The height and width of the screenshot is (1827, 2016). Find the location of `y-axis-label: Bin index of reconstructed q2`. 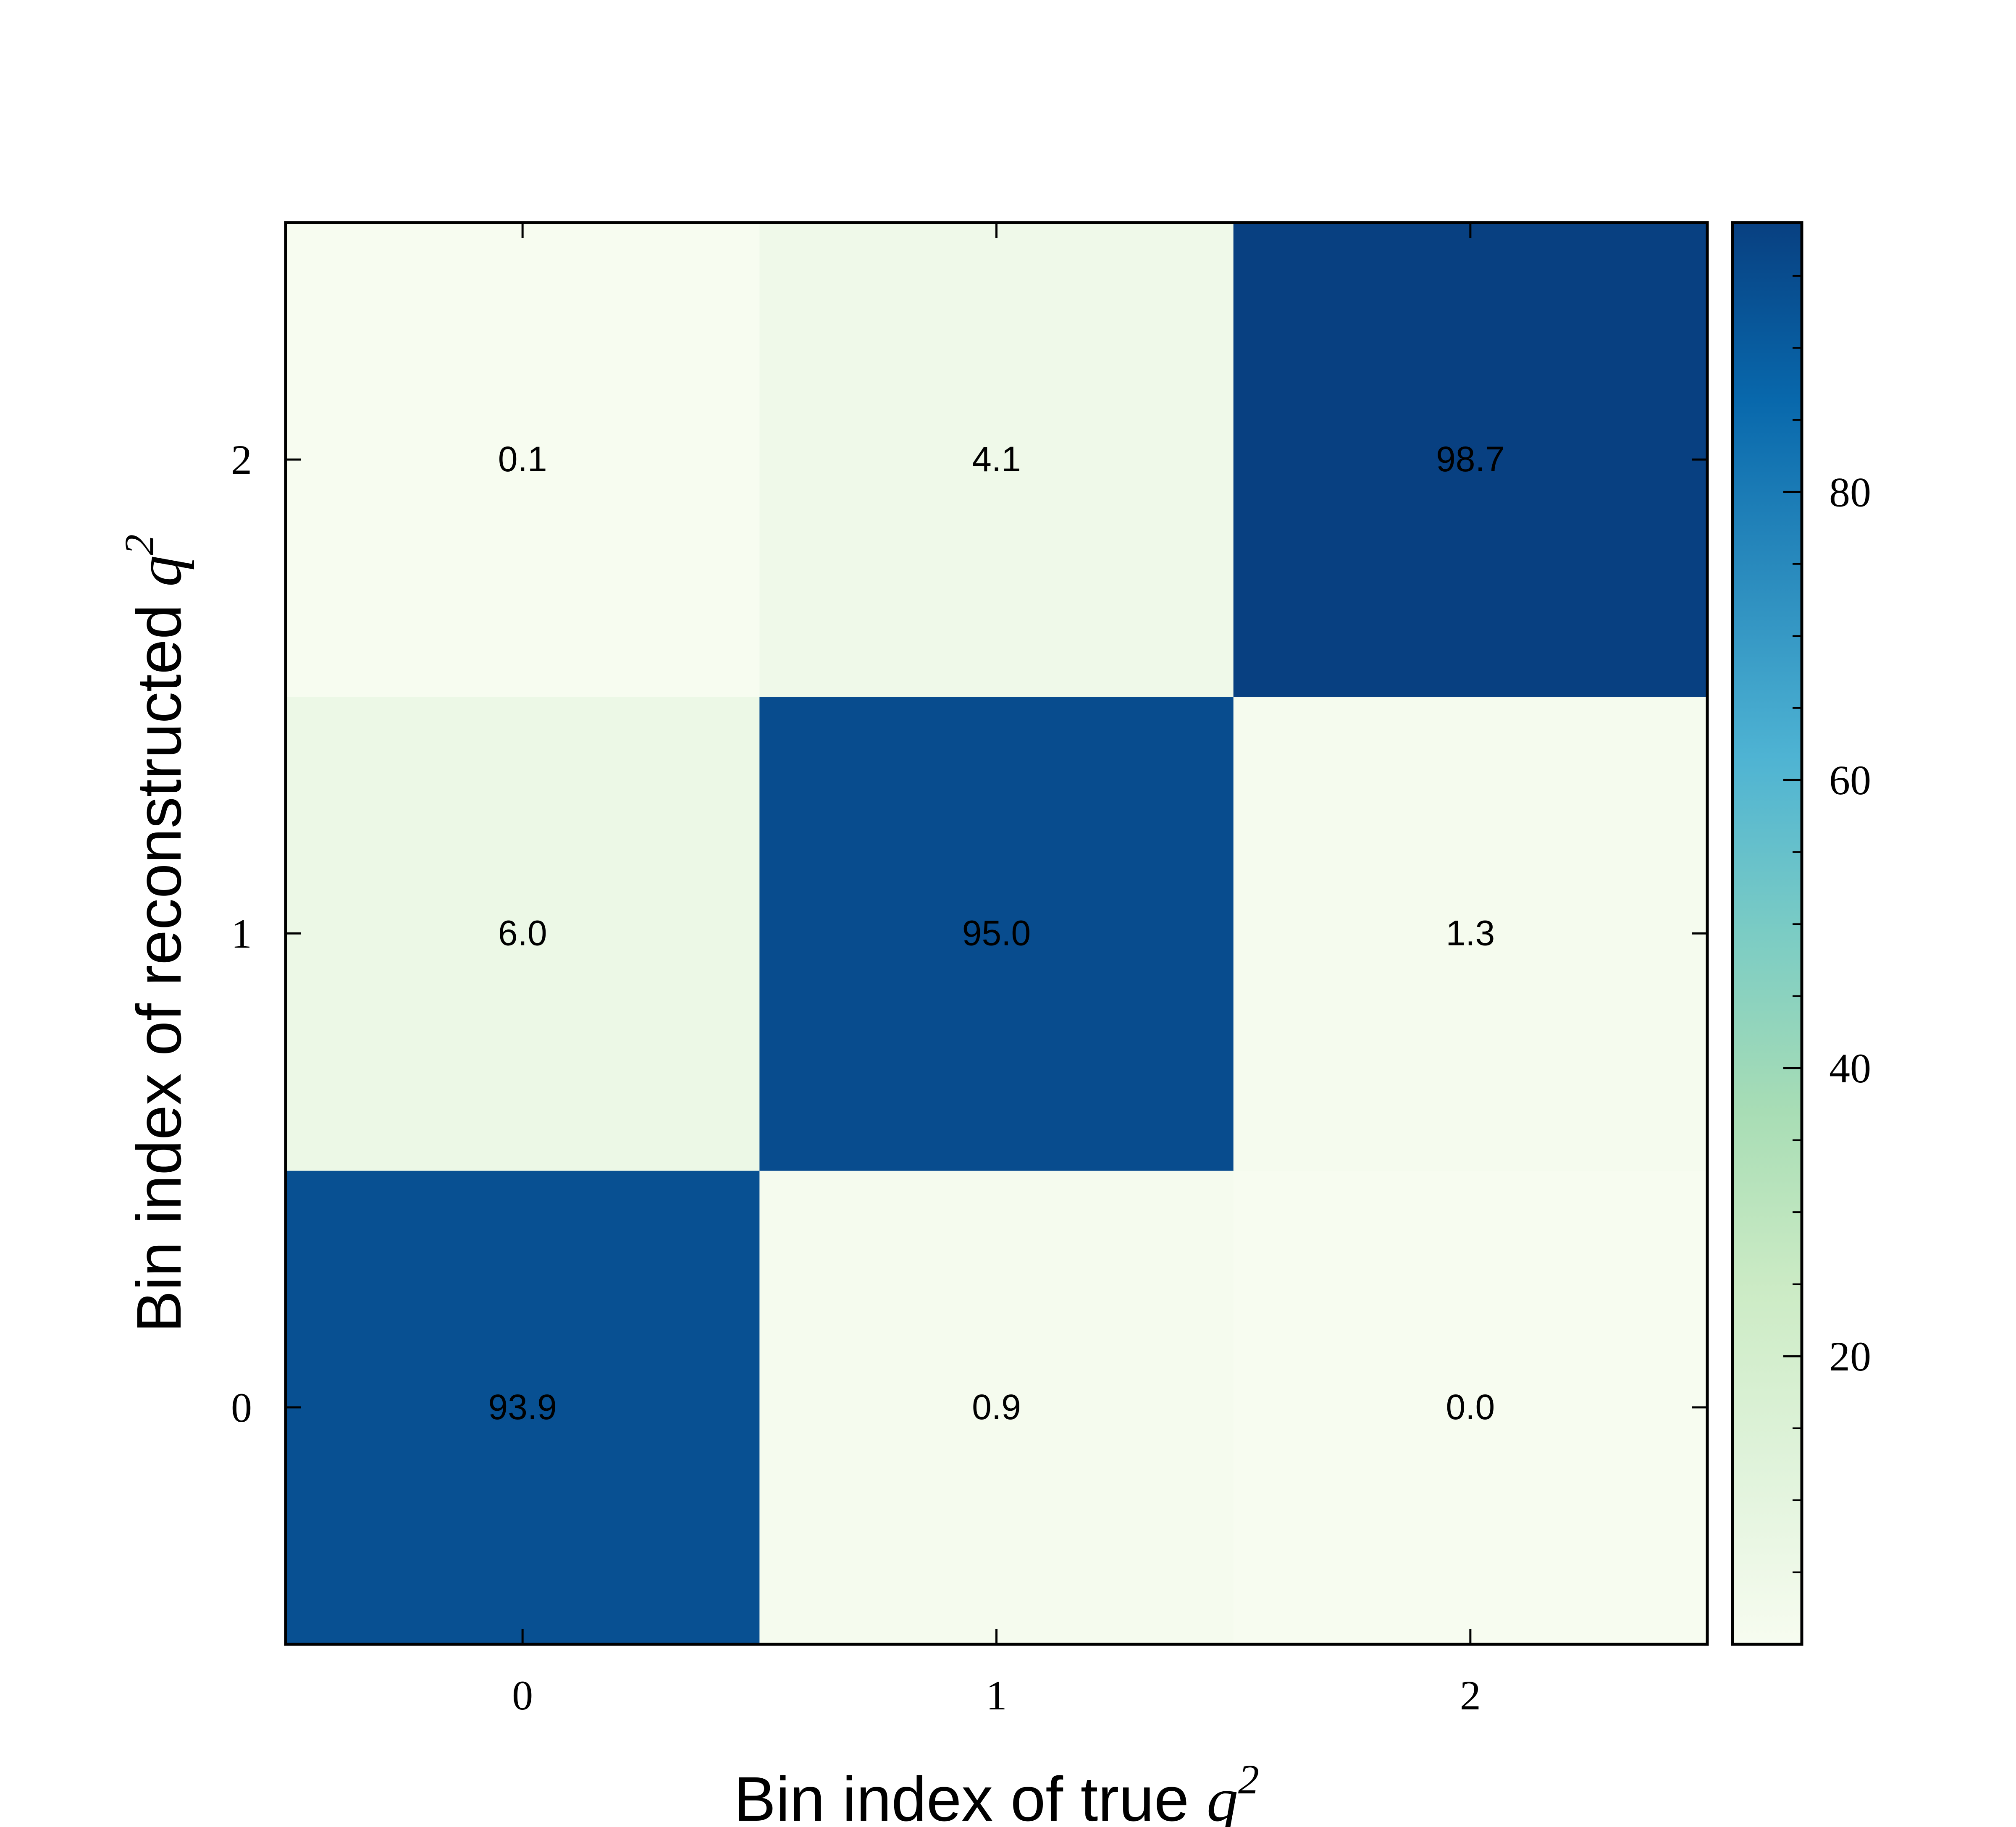

y-axis-label: Bin index of reconstructed q2 is located at coordinates (155, 933).